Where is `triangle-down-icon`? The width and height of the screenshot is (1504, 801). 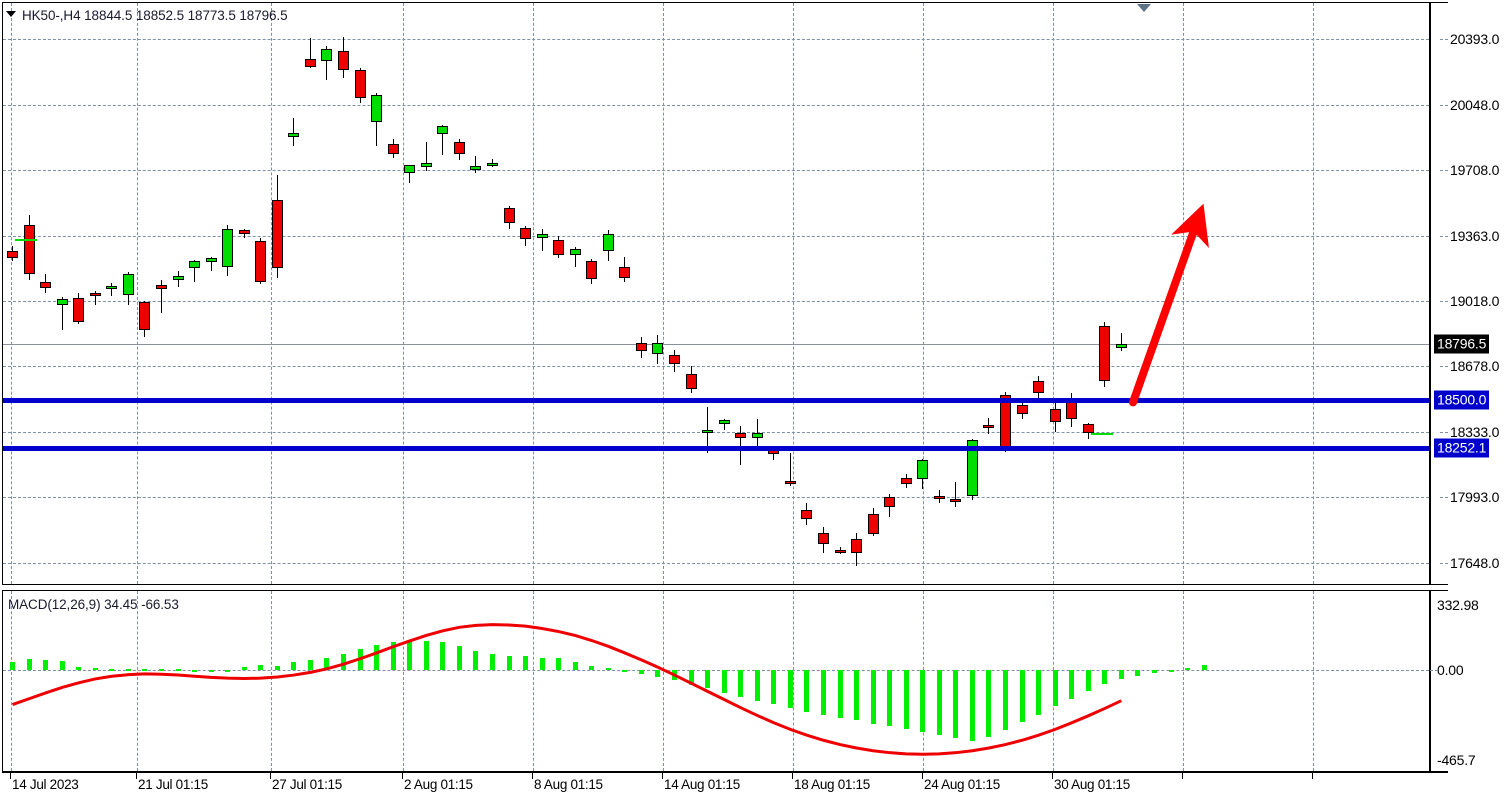
triangle-down-icon is located at coordinates (1144, 8).